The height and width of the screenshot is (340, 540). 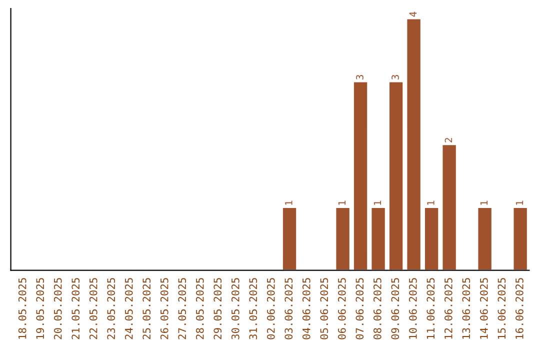 What do you see at coordinates (111, 309) in the screenshot?
I see `x-tick-label: 23.05.2025` at bounding box center [111, 309].